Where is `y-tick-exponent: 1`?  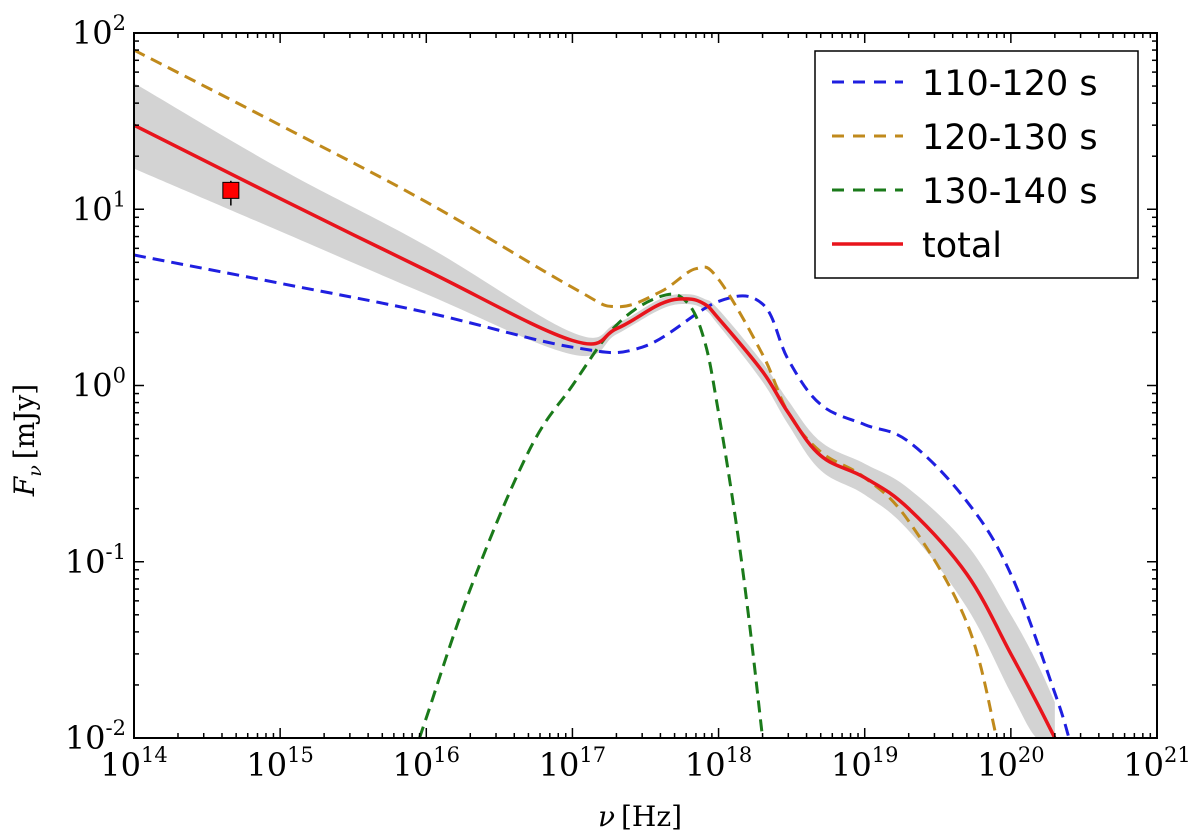 y-tick-exponent: 1 is located at coordinates (119, 199).